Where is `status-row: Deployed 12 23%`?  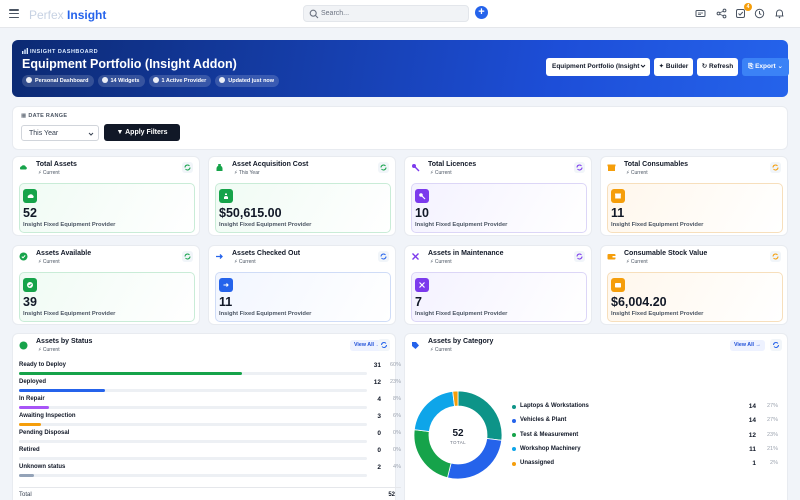 status-row: Deployed 12 23% is located at coordinates (210, 387).